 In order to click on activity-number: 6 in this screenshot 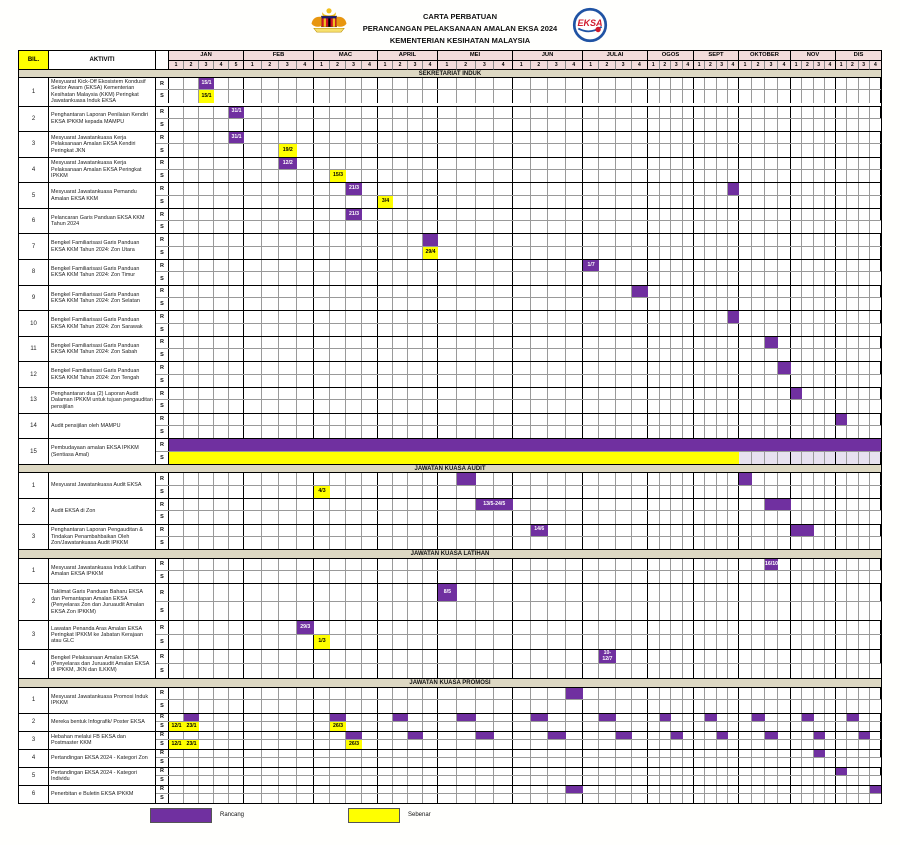, I will do `click(34, 221)`.